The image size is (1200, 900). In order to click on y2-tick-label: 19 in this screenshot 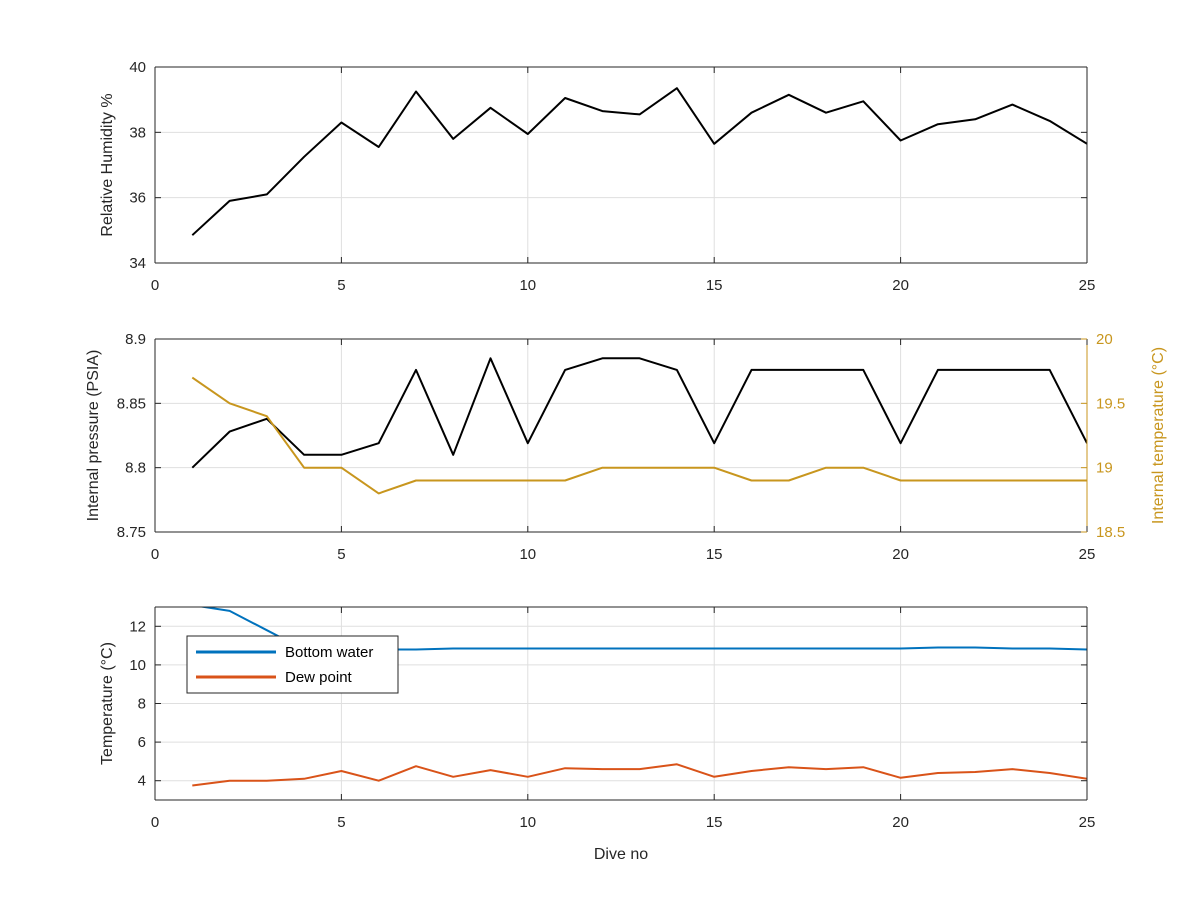, I will do `click(1104, 468)`.